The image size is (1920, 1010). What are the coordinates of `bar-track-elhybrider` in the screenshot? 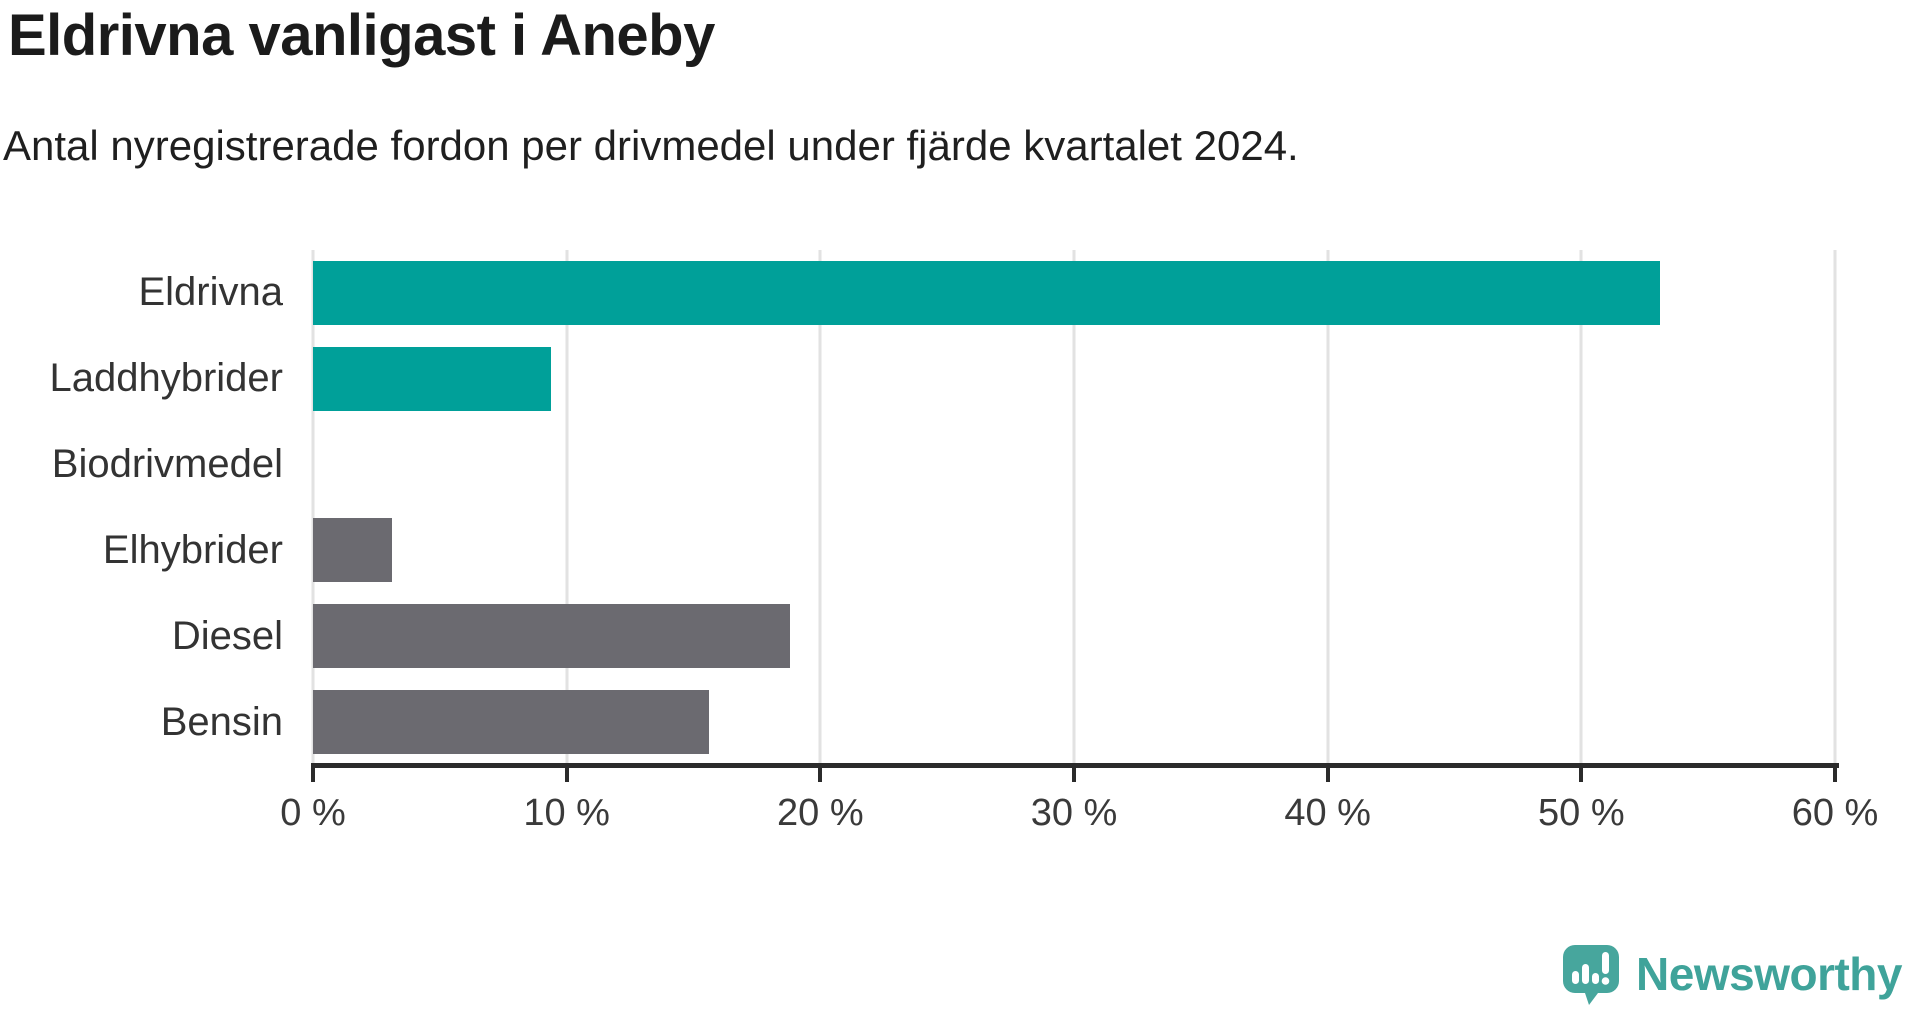 It's located at (1074, 550).